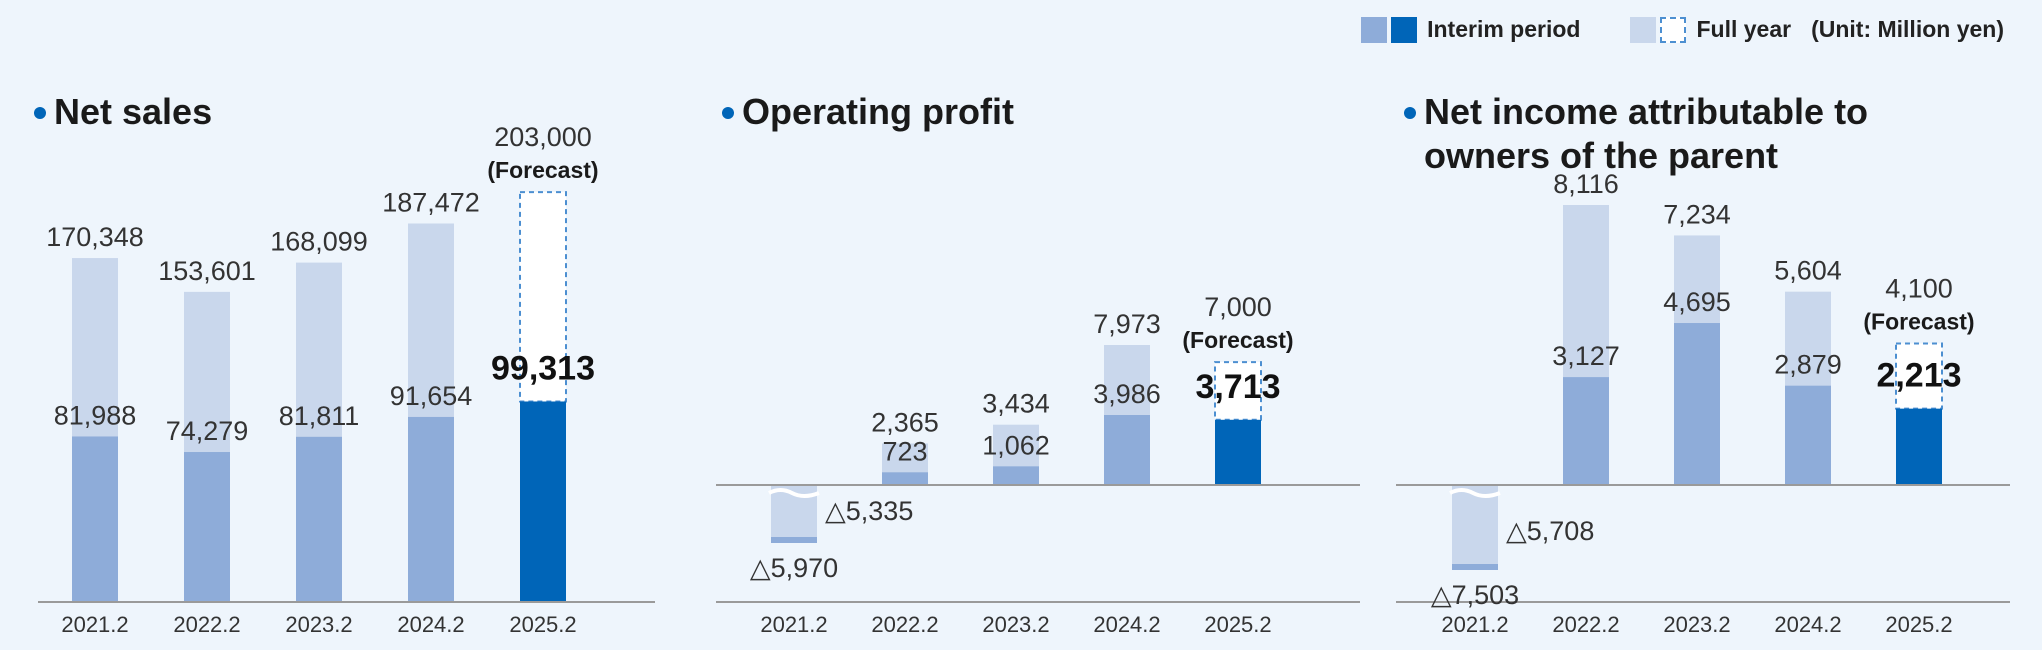  What do you see at coordinates (1504, 29) in the screenshot?
I see `legend-interim-label: Interim period` at bounding box center [1504, 29].